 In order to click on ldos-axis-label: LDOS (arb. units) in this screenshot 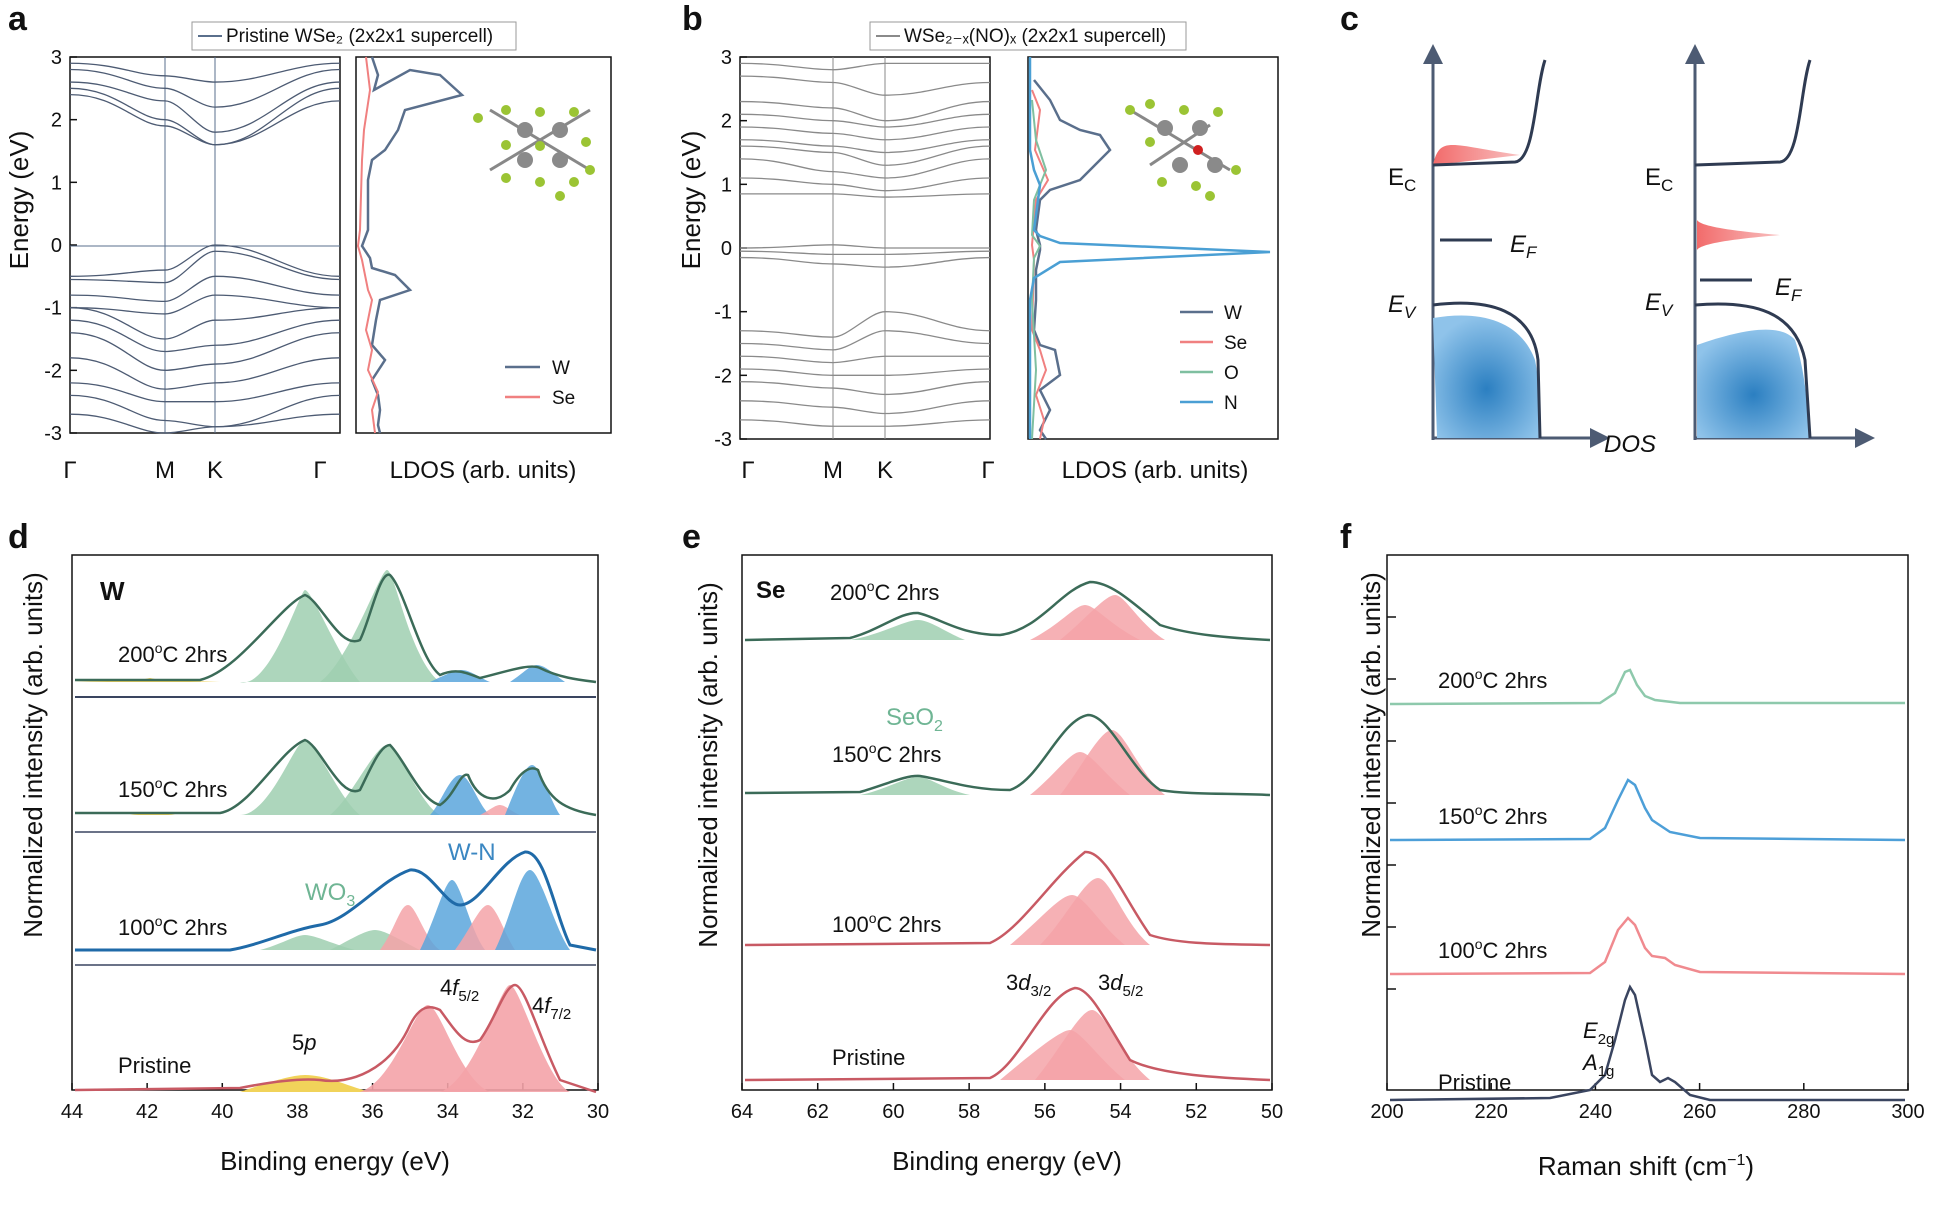, I will do `click(1155, 470)`.